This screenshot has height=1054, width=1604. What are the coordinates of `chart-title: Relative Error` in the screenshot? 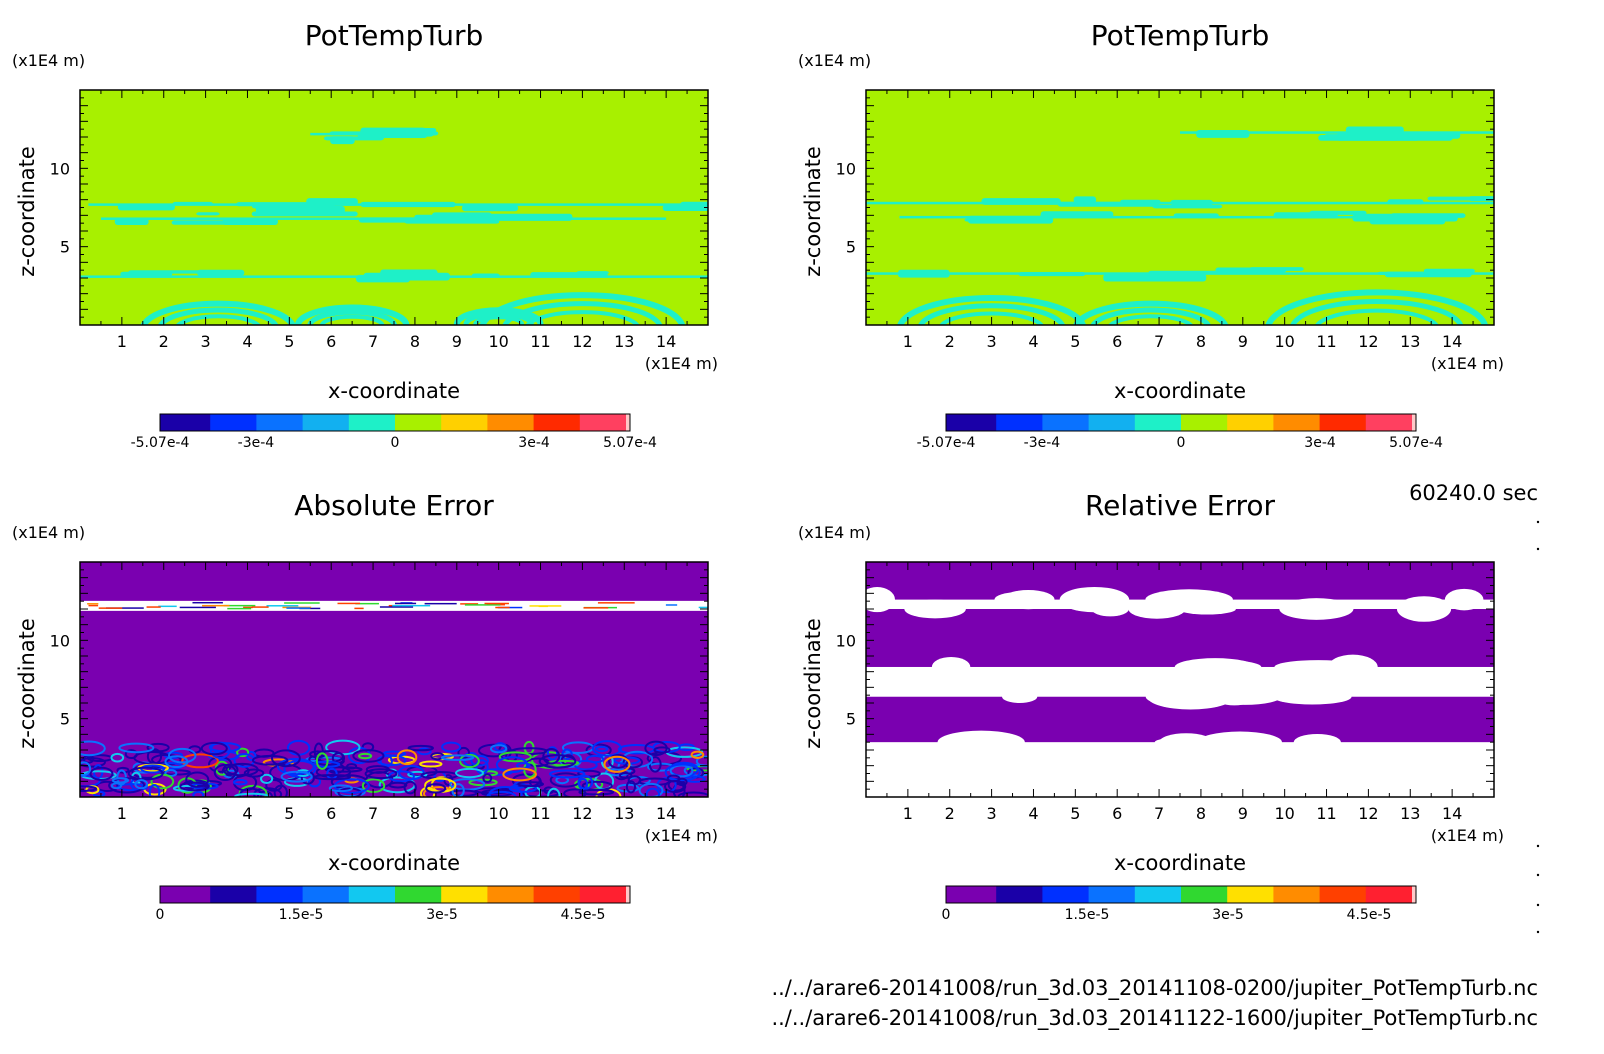 It's located at (1180, 505).